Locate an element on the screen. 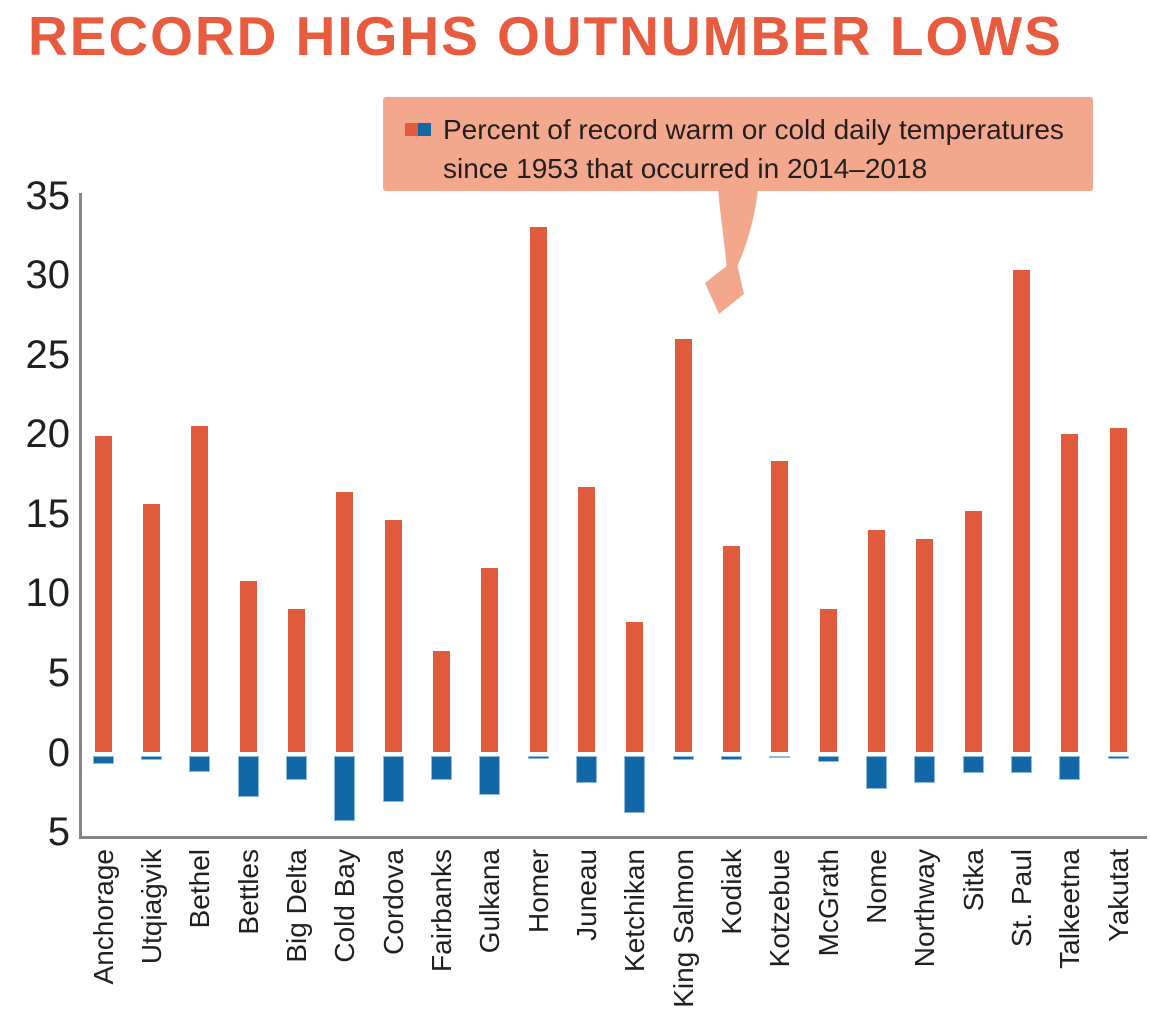  x-label-bethel: Bethel is located at coordinates (200, 889).